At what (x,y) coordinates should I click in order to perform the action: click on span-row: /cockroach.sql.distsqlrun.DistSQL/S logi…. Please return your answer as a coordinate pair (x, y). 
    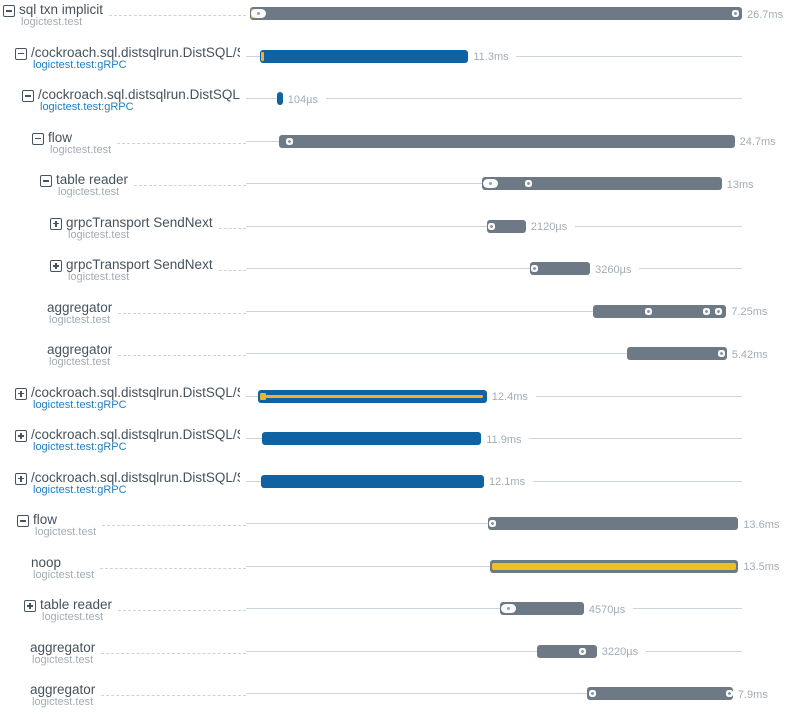
    Looking at the image, I should click on (393, 106).